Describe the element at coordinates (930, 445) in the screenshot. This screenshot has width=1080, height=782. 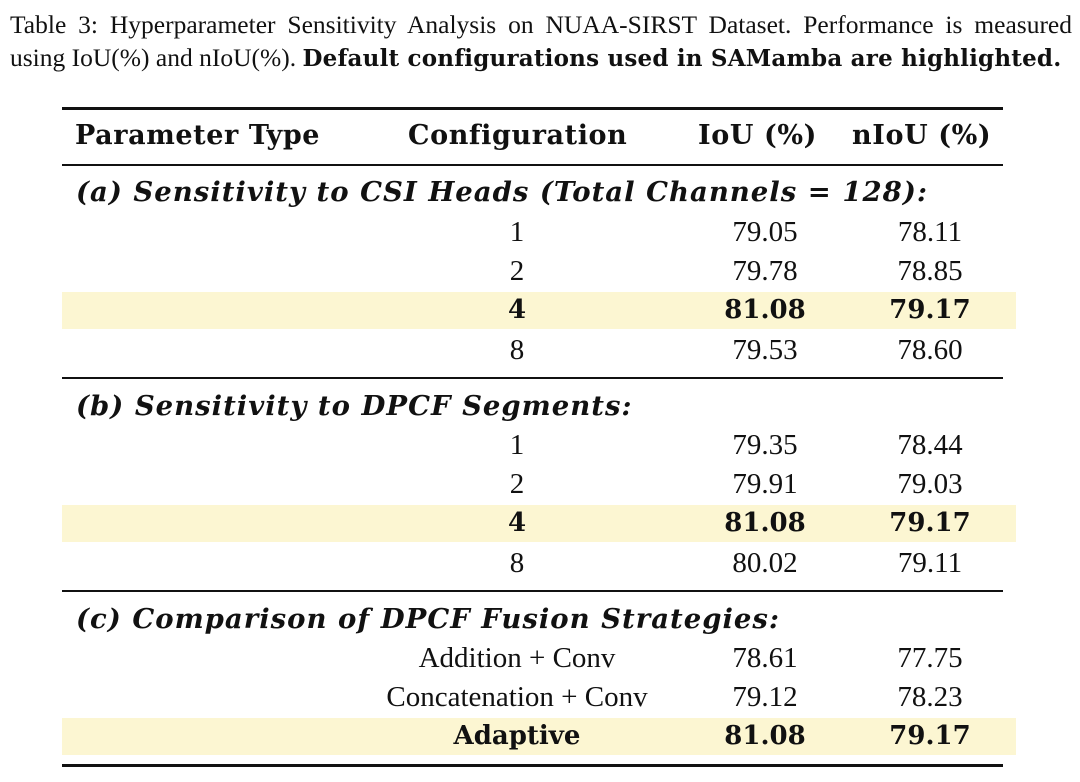
I see `table-row-b1-niou: 78.44` at that location.